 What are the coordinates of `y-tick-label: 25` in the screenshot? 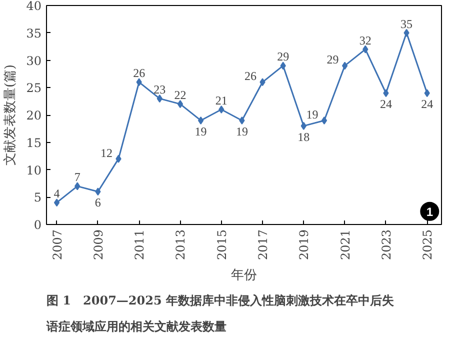 It's located at (34, 88).